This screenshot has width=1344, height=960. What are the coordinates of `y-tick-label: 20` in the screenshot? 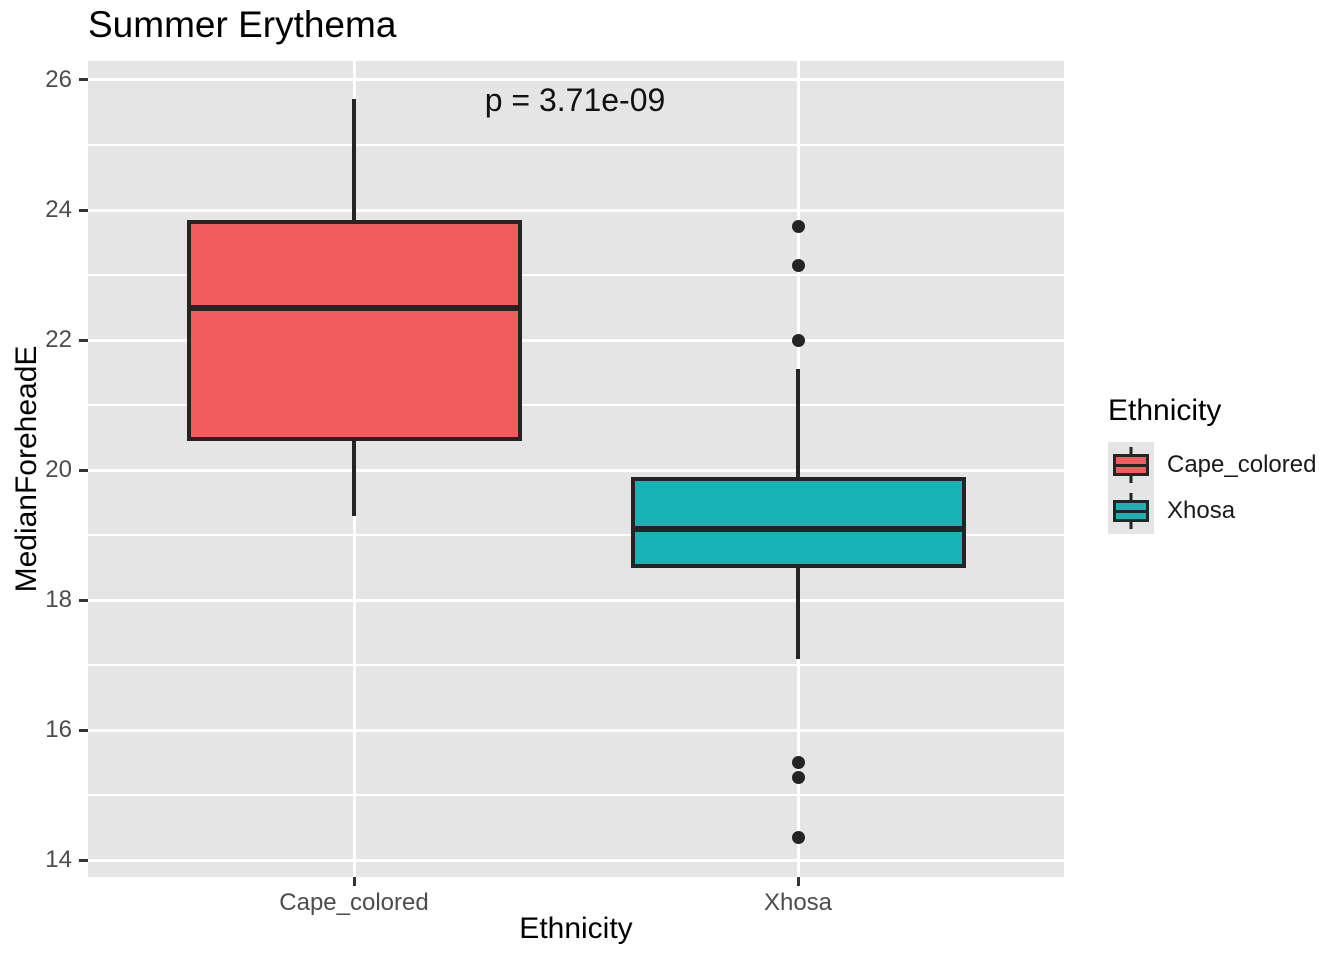 It's located at (58, 470).